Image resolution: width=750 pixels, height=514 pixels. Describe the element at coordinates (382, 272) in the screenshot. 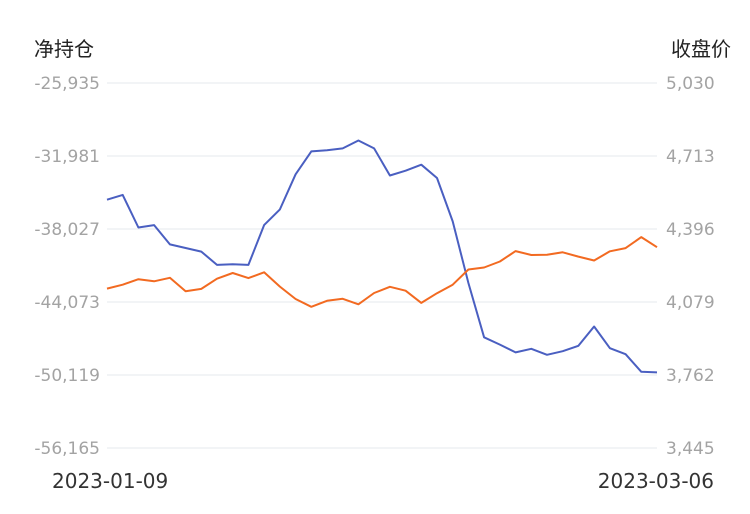

I see `close-price-line` at that location.